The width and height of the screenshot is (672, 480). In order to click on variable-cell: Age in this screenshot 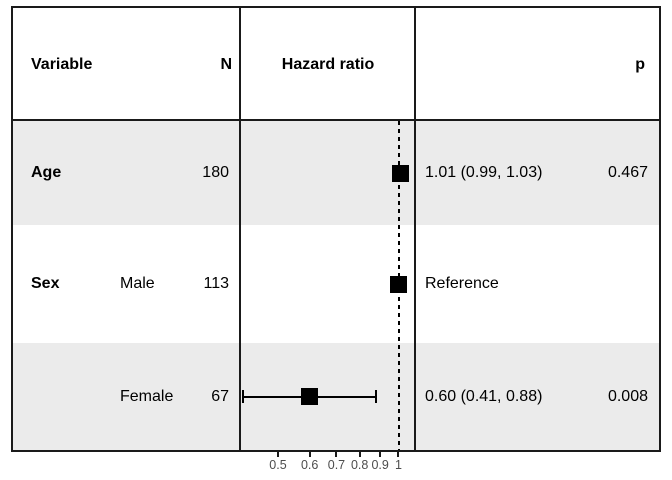, I will do `click(46, 172)`.